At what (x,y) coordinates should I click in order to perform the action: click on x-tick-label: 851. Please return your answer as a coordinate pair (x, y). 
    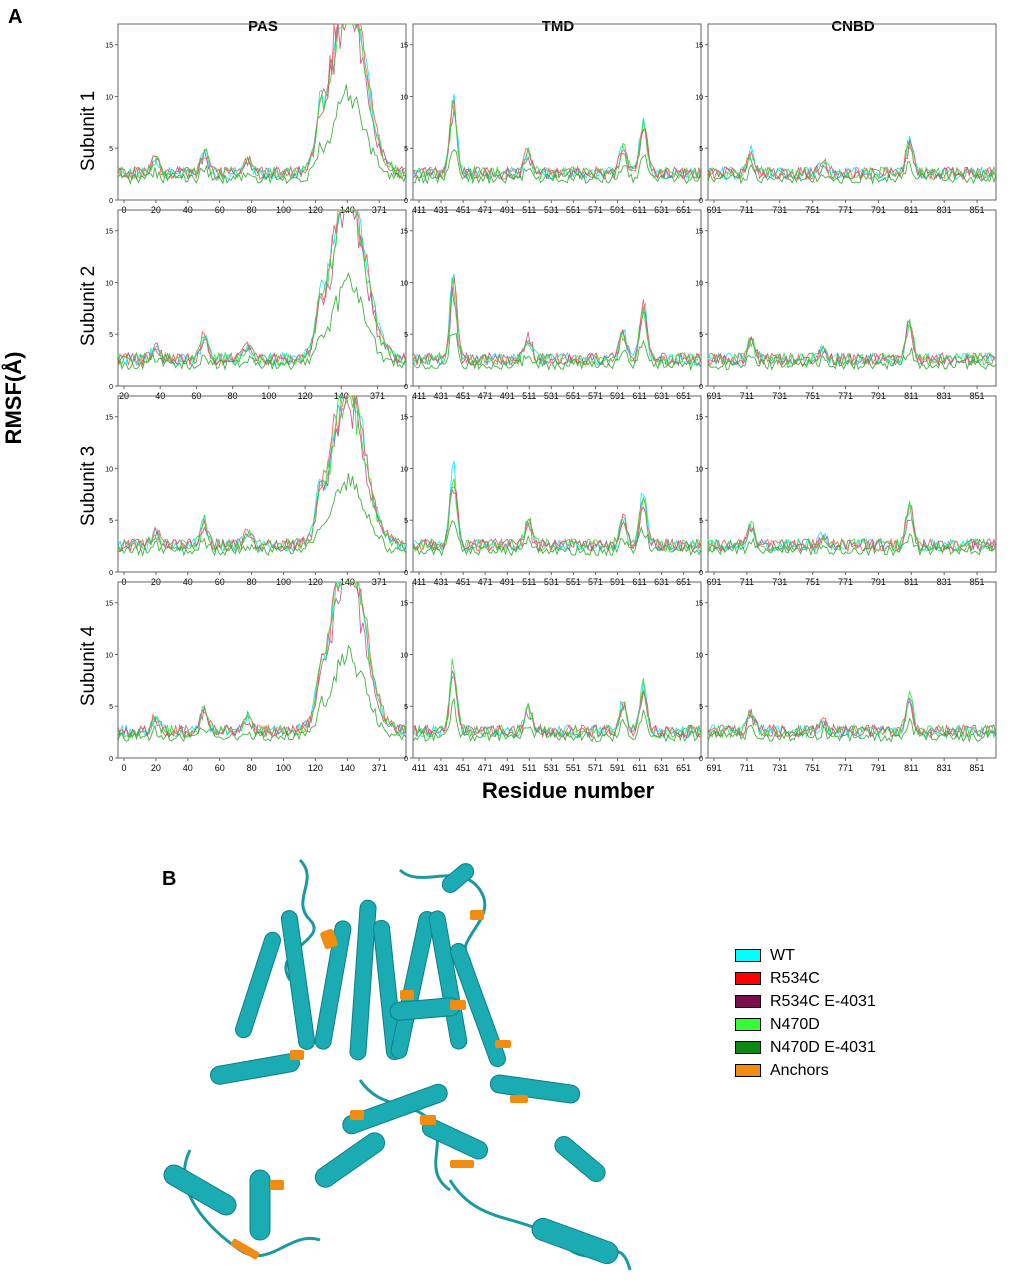
    Looking at the image, I should click on (977, 768).